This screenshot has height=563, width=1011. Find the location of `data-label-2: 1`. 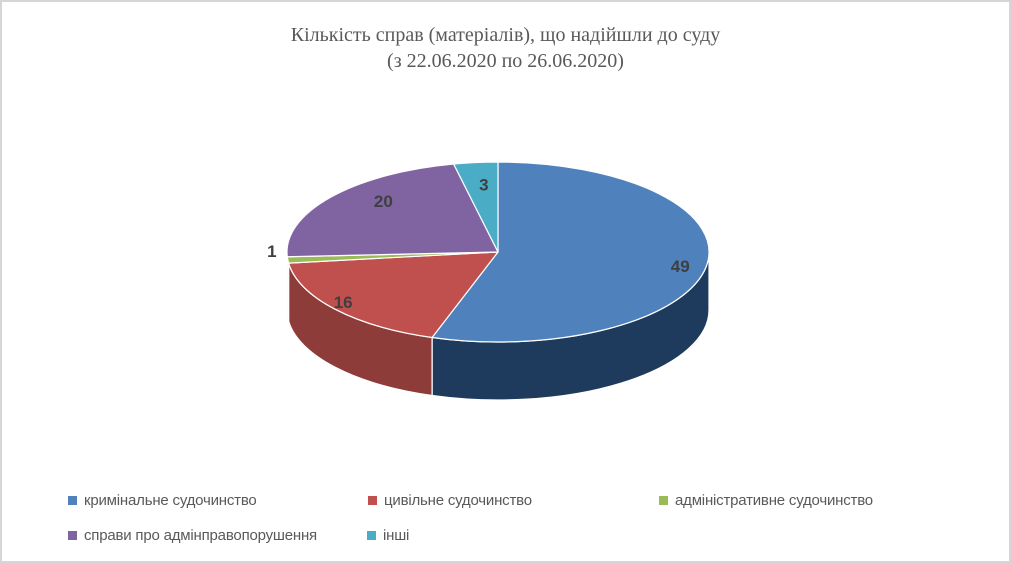

data-label-2: 1 is located at coordinates (271, 251).